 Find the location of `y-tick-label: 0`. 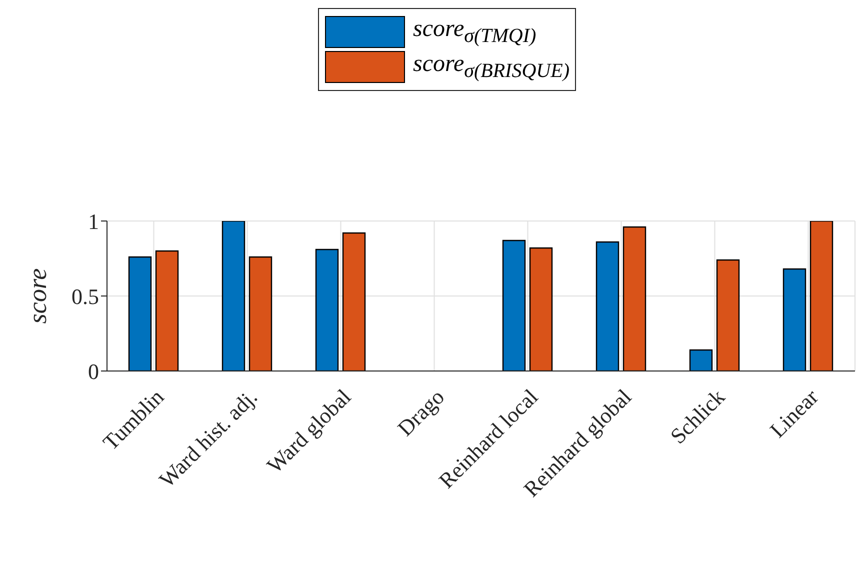

y-tick-label: 0 is located at coordinates (93, 371).